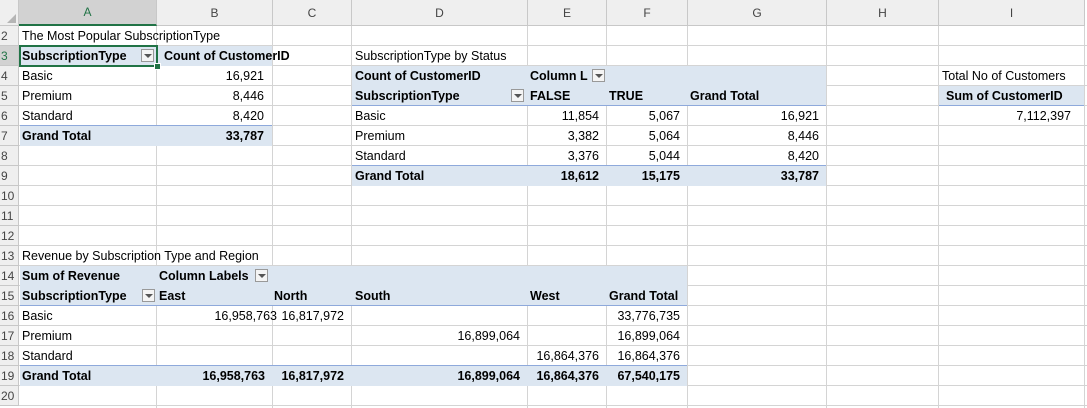 The height and width of the screenshot is (408, 1087). What do you see at coordinates (233, 376) in the screenshot?
I see `pivot4-grand-total-east: 16,958,763` at bounding box center [233, 376].